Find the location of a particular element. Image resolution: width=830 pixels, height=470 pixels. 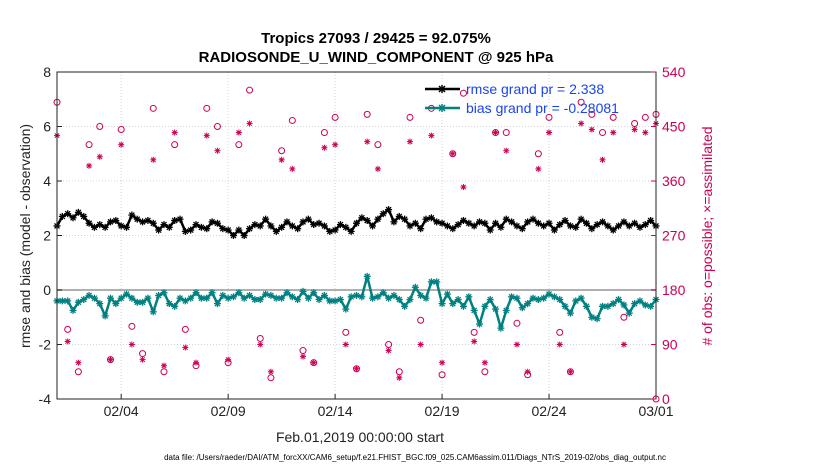

y-tick-label: -4 is located at coordinates (45, 399).